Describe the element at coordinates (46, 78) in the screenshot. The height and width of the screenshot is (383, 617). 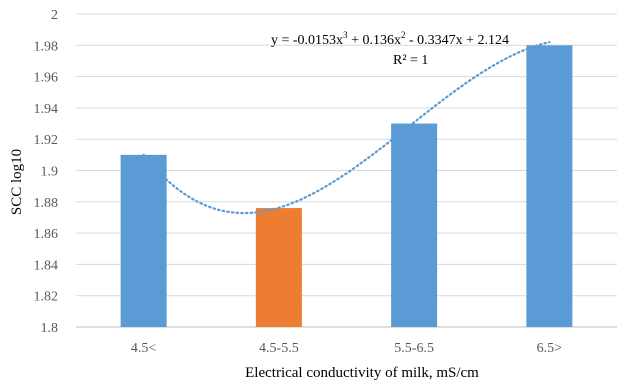
I see `y-tick-label: 1.96` at that location.